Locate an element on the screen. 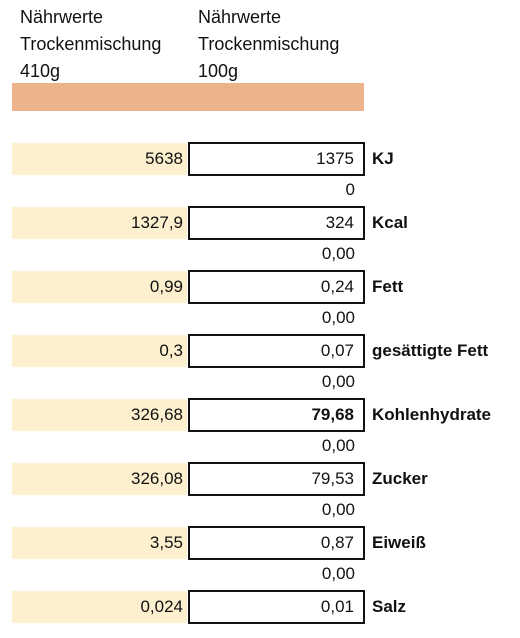 This screenshot has width=520, height=638. table-row: 3,55 0,87 Eiweiß is located at coordinates (260, 543).